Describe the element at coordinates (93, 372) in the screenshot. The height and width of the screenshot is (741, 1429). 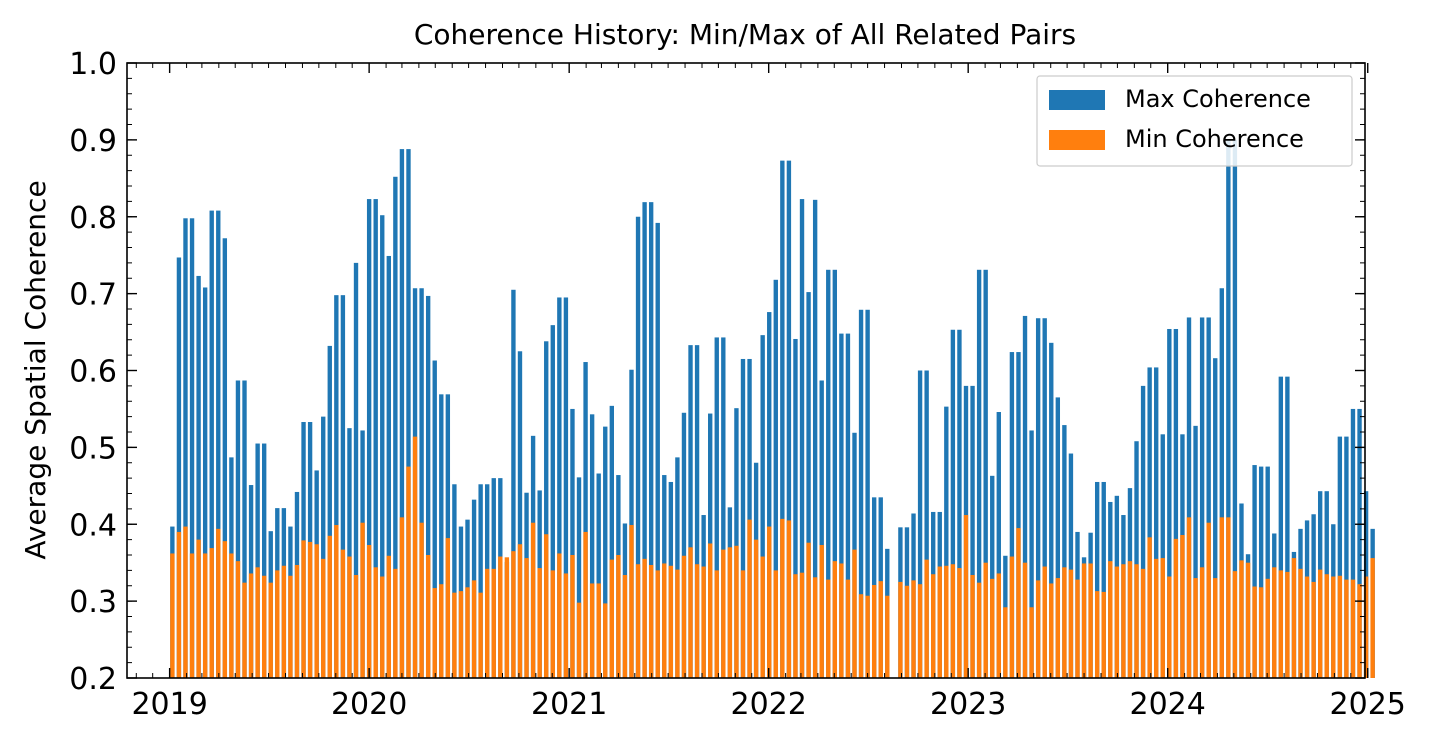
I see `y-tick-label: 0.6` at that location.